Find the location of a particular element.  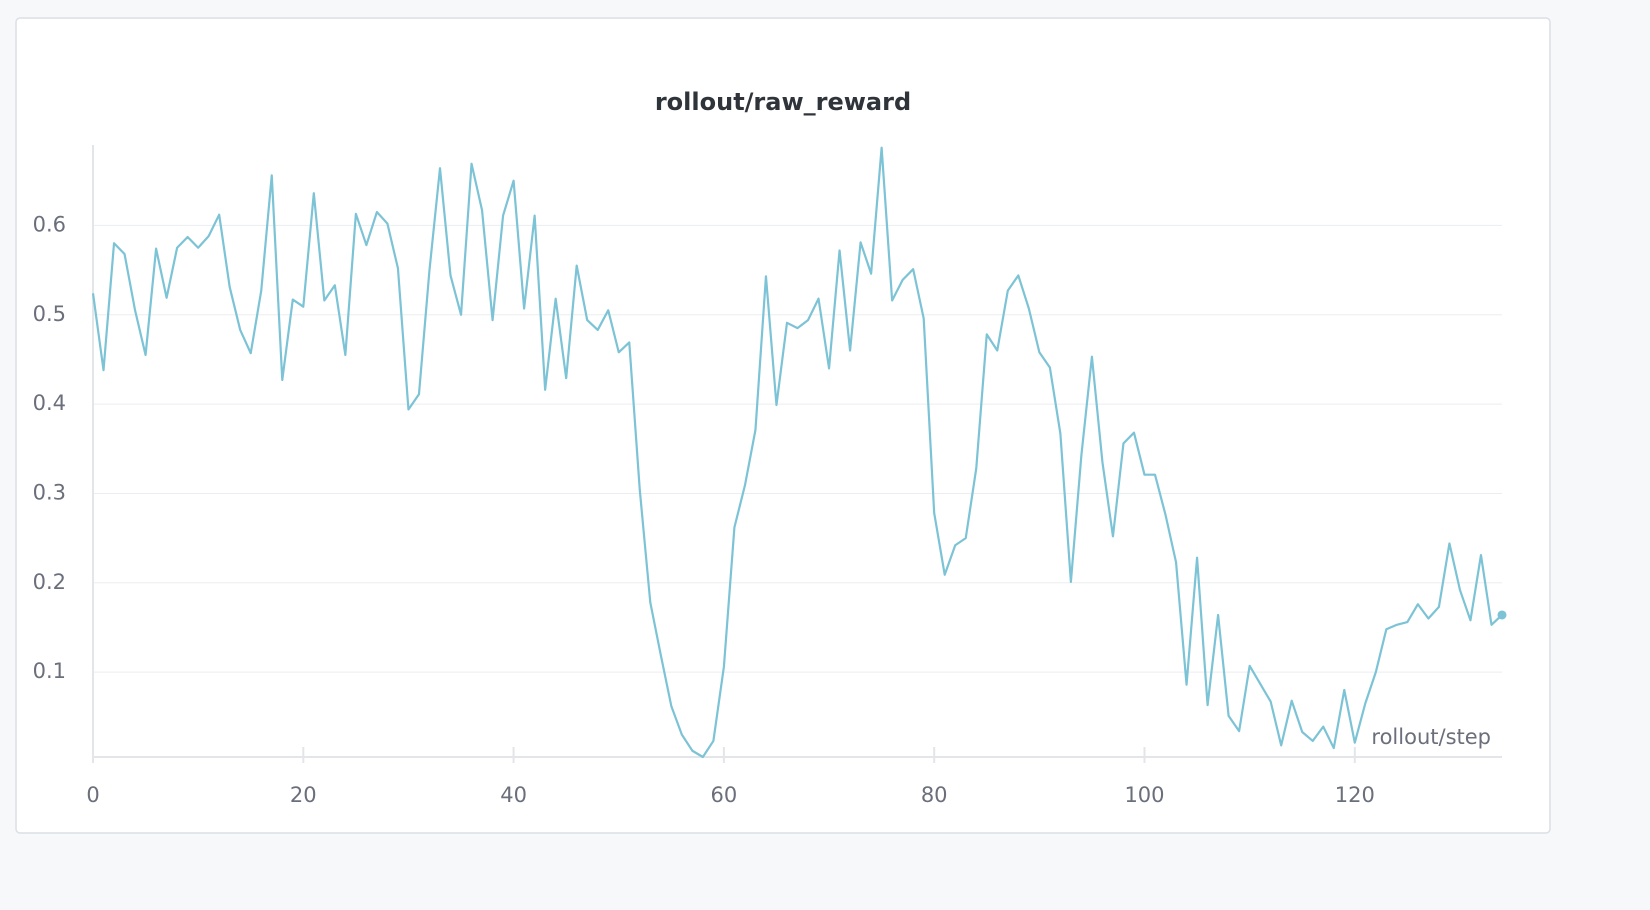

last-point is located at coordinates (1502, 615).